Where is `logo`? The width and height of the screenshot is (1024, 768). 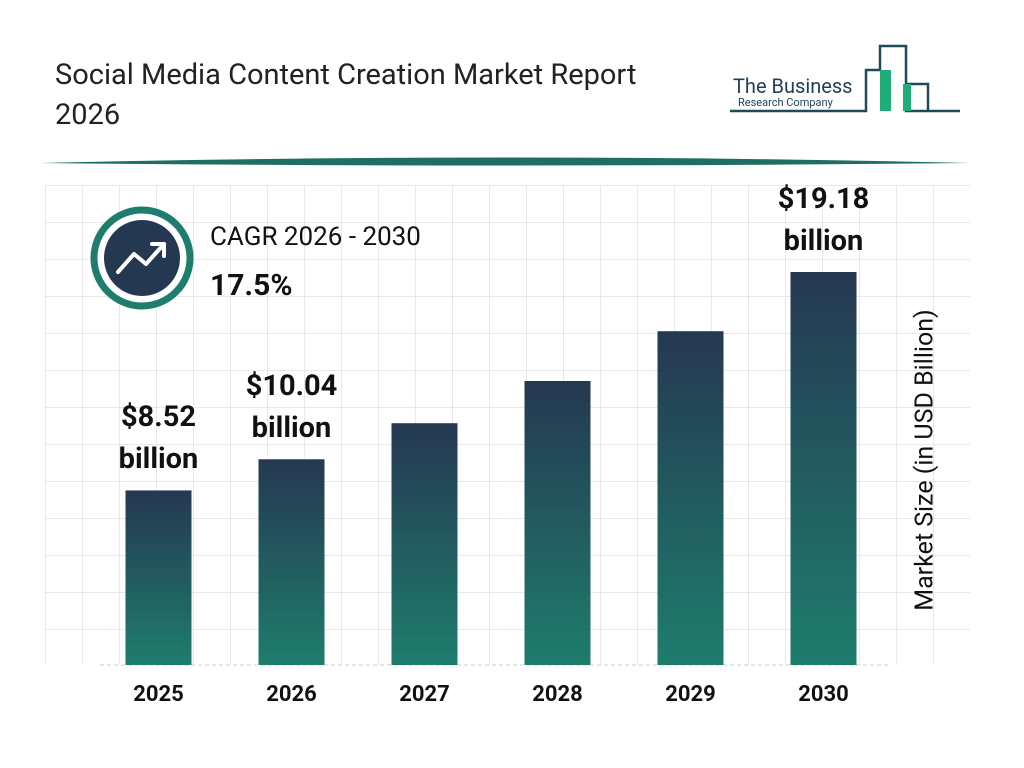
logo is located at coordinates (845, 78).